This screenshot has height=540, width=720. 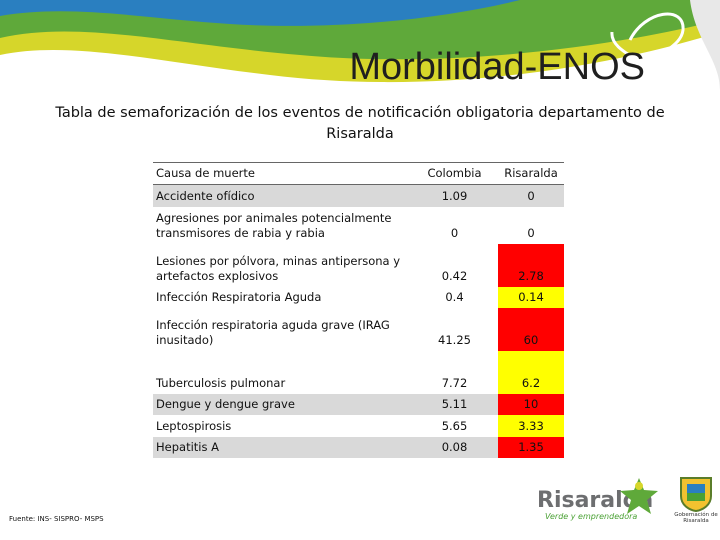 I want to click on table-row: Infección Respiratoria Aguda 0.4 0.14, so click(x=358, y=297).